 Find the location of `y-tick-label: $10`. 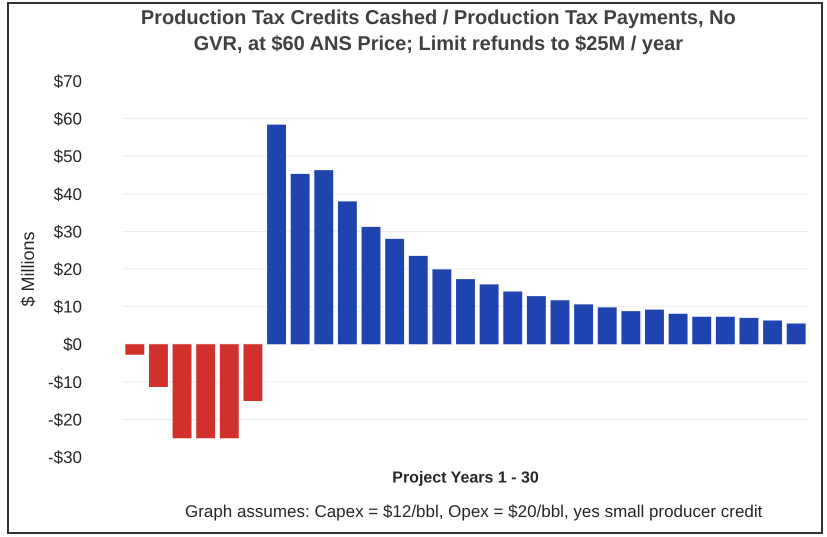

y-tick-label: $10 is located at coordinates (68, 307).